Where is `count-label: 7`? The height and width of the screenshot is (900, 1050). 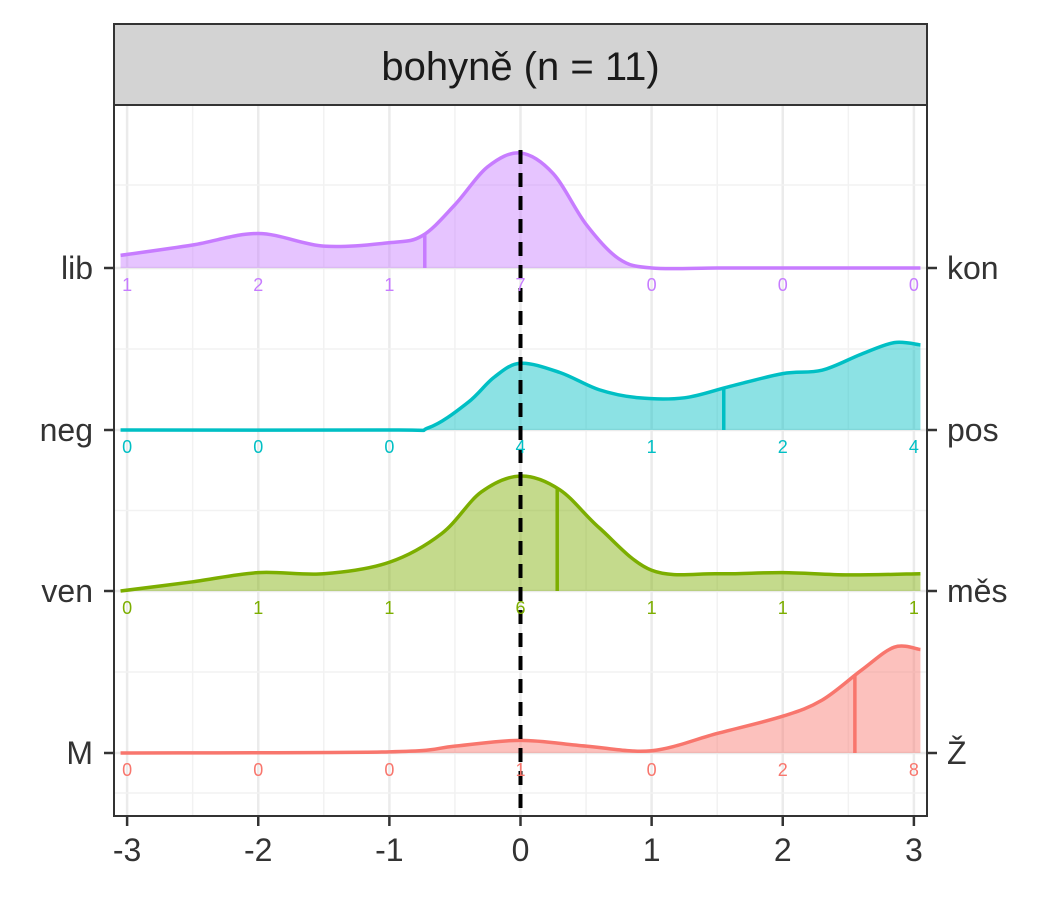
count-label: 7 is located at coordinates (520, 285).